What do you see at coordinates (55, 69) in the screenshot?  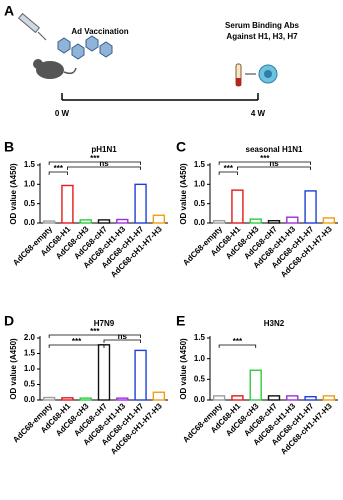 I see `mouse-icon` at bounding box center [55, 69].